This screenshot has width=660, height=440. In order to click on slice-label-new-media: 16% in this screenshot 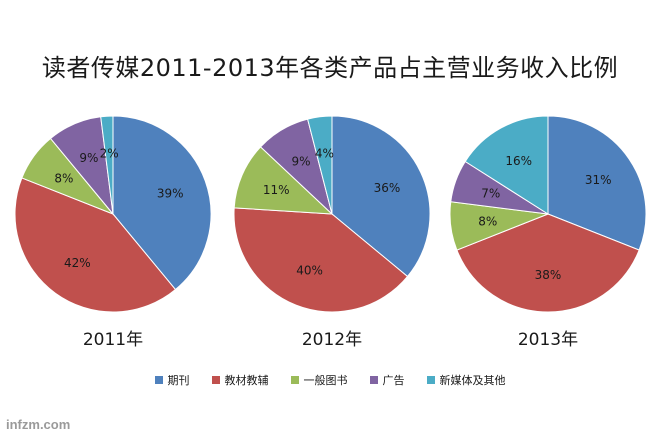, I will do `click(518, 161)`.